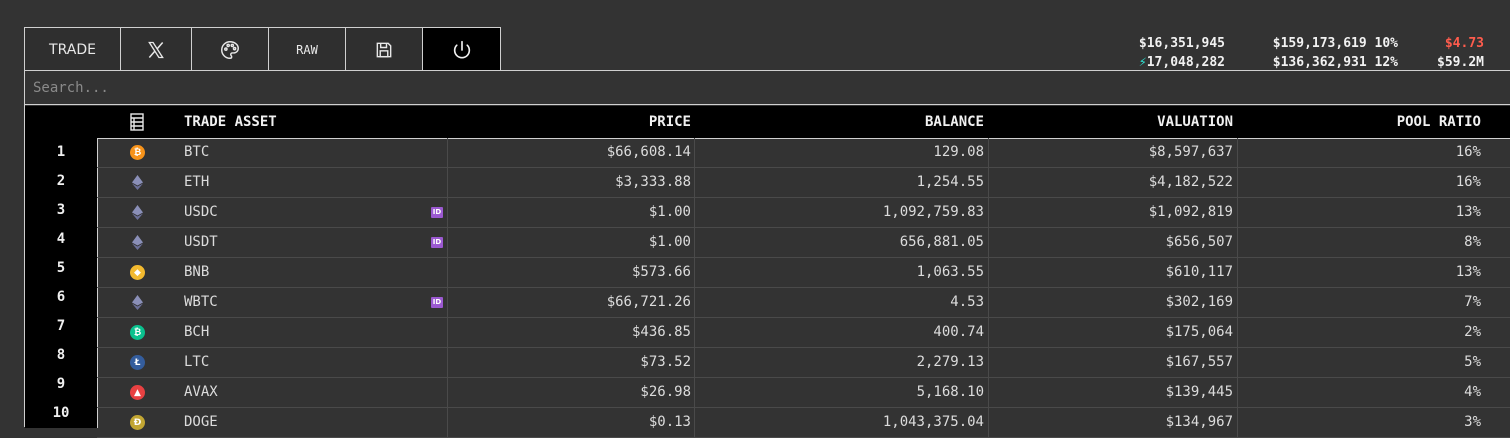  I want to click on power-icon, so click(461, 49).